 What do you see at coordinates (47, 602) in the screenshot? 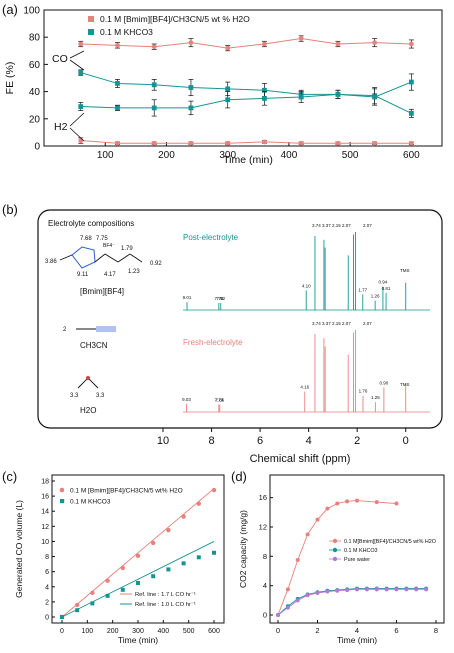
I see `y-tick-label: 2` at bounding box center [47, 602].